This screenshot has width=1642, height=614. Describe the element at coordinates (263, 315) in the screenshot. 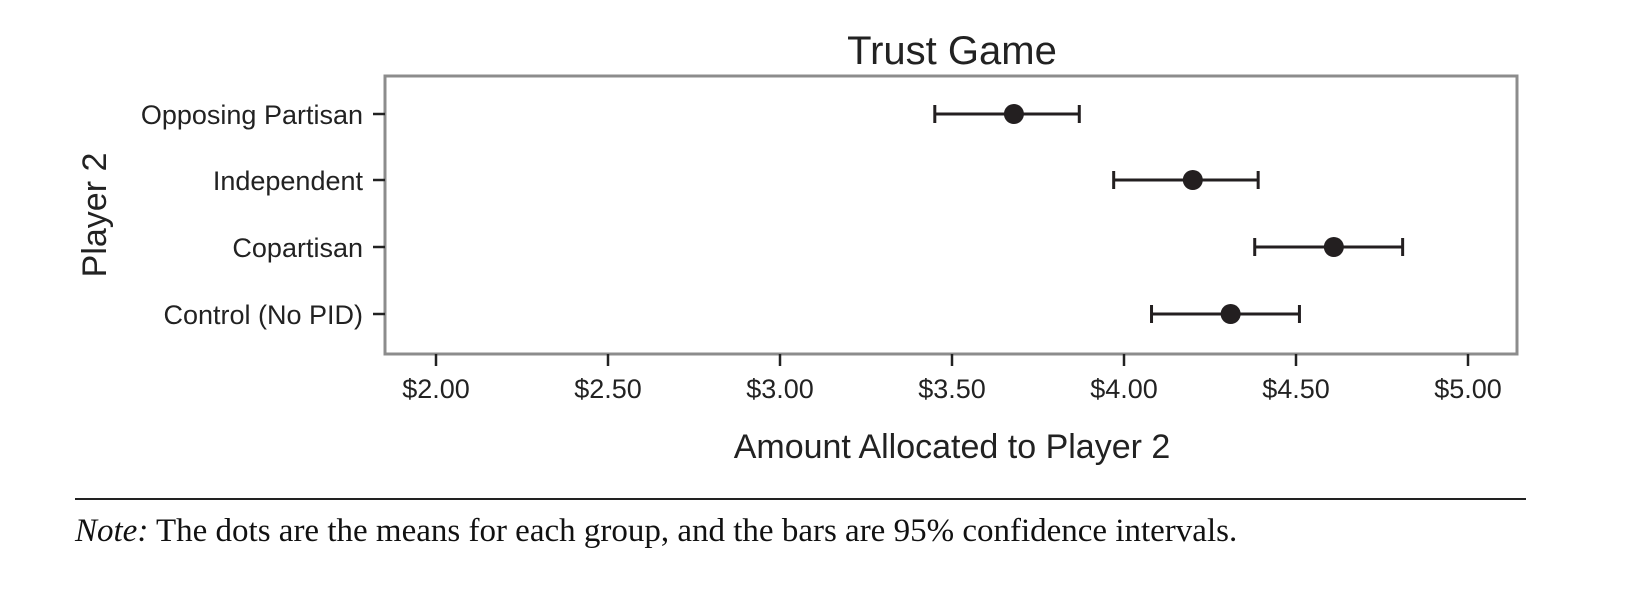

I see `y-tick-label: Control (No PID)` at that location.